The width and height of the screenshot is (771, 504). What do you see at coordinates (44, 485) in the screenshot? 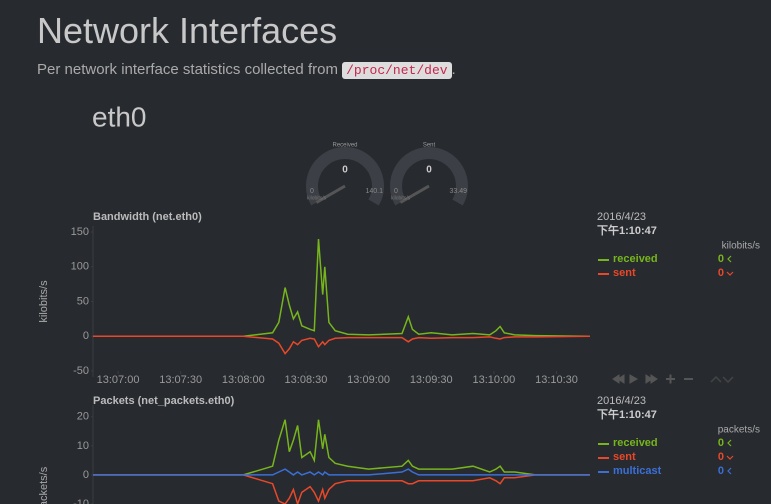
I see `y-axis-label: packets/s` at bounding box center [44, 485].